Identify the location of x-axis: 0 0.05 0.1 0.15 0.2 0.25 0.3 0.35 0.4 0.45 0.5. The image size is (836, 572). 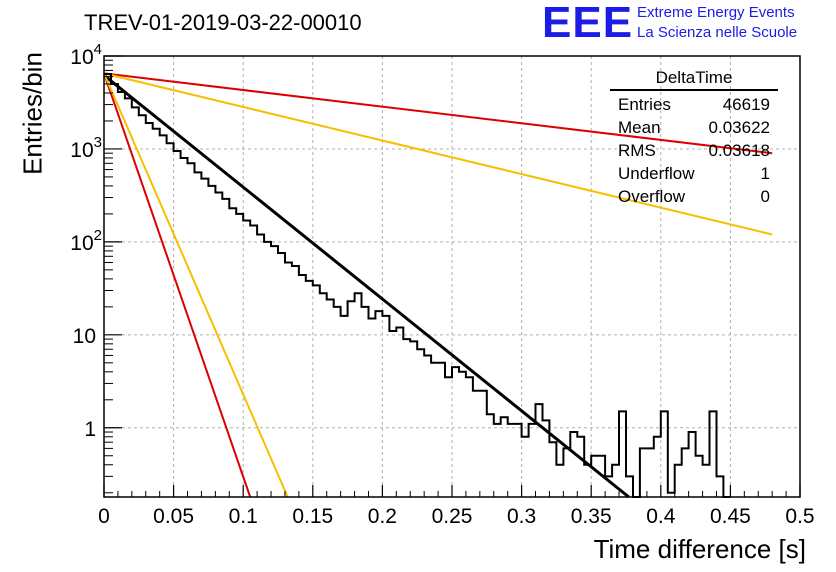
(456, 506).